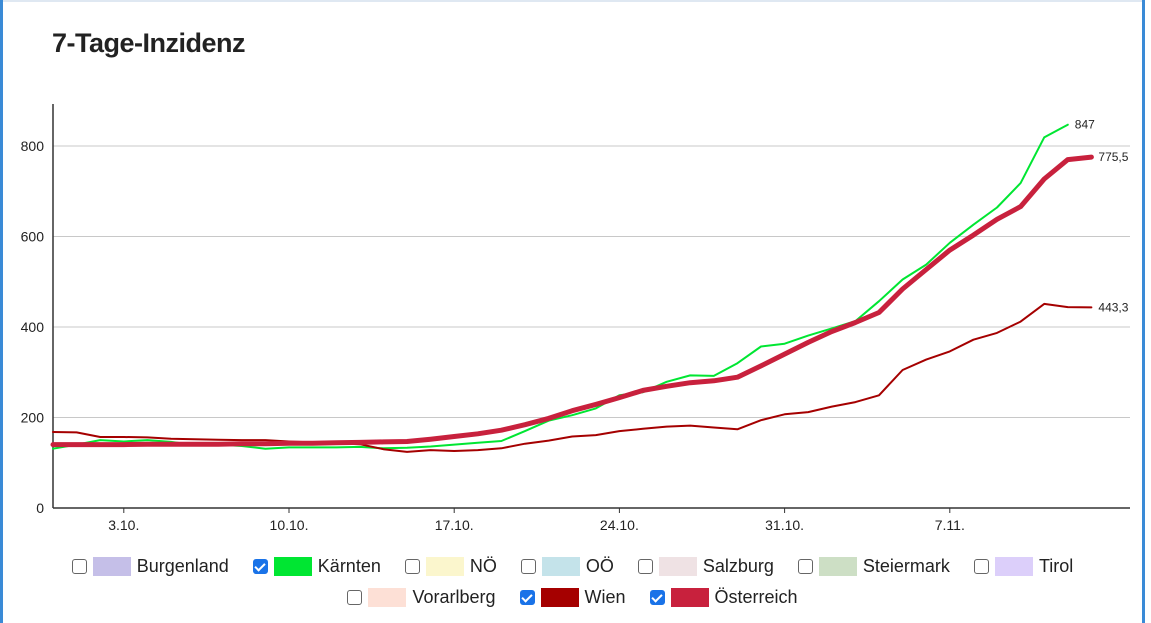 The image size is (1151, 623). What do you see at coordinates (316, 566) in the screenshot?
I see `legend-item: Kärnten` at bounding box center [316, 566].